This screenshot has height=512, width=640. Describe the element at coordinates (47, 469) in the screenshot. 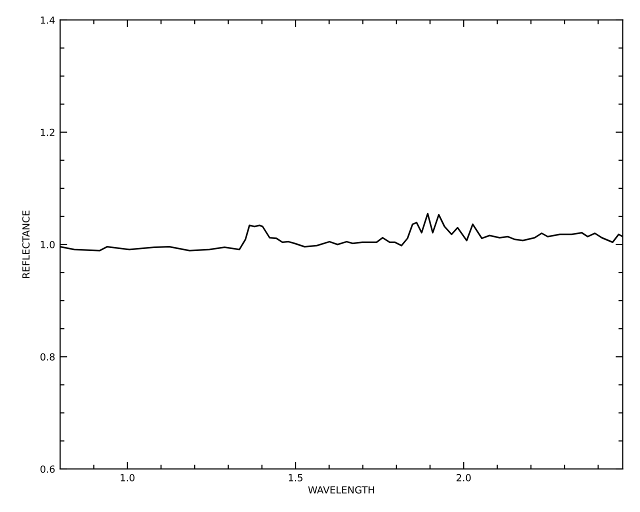

I see `y-tick-label: 0.6` at that location.